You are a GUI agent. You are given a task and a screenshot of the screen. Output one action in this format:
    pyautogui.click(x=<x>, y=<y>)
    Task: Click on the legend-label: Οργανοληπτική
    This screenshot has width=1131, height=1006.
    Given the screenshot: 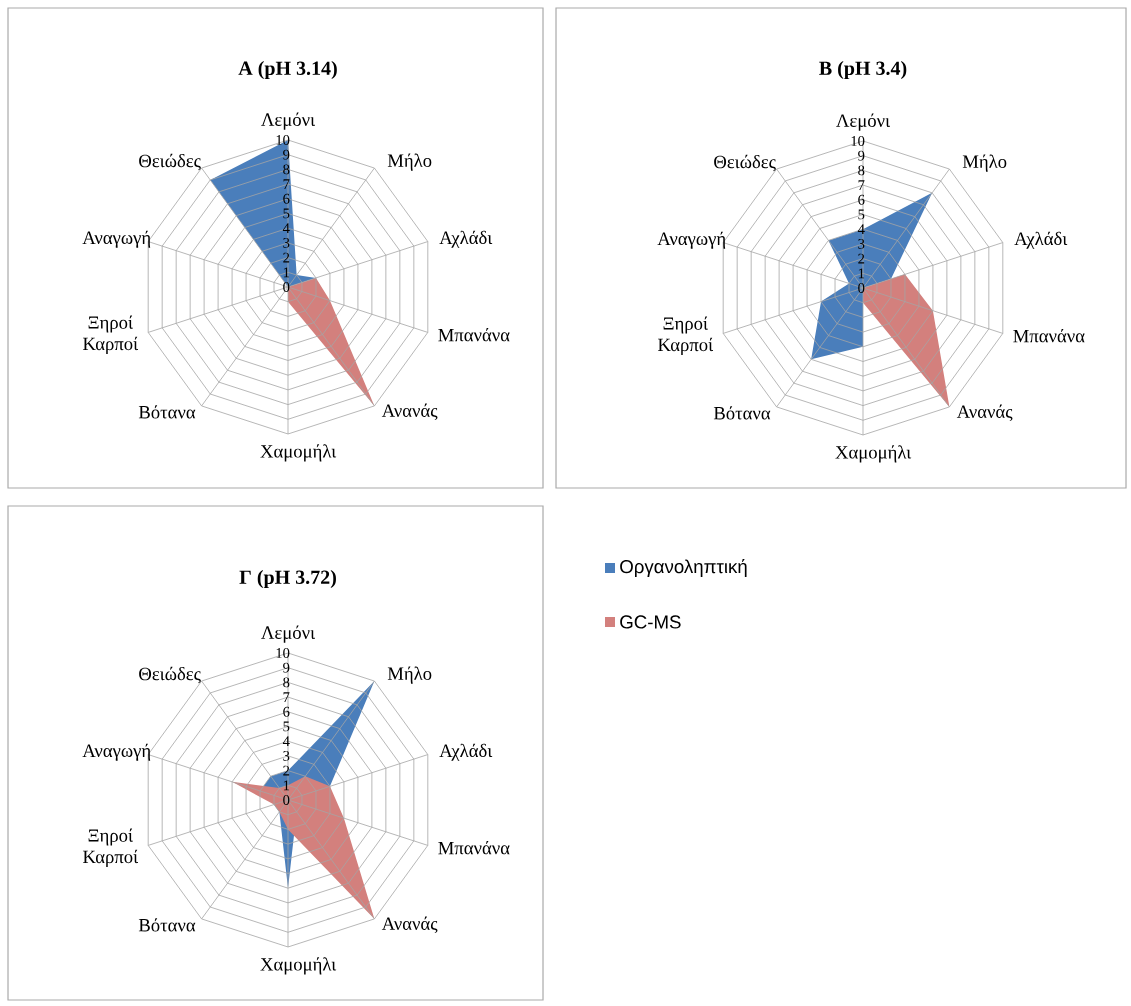 What is the action you would take?
    pyautogui.click(x=683, y=568)
    